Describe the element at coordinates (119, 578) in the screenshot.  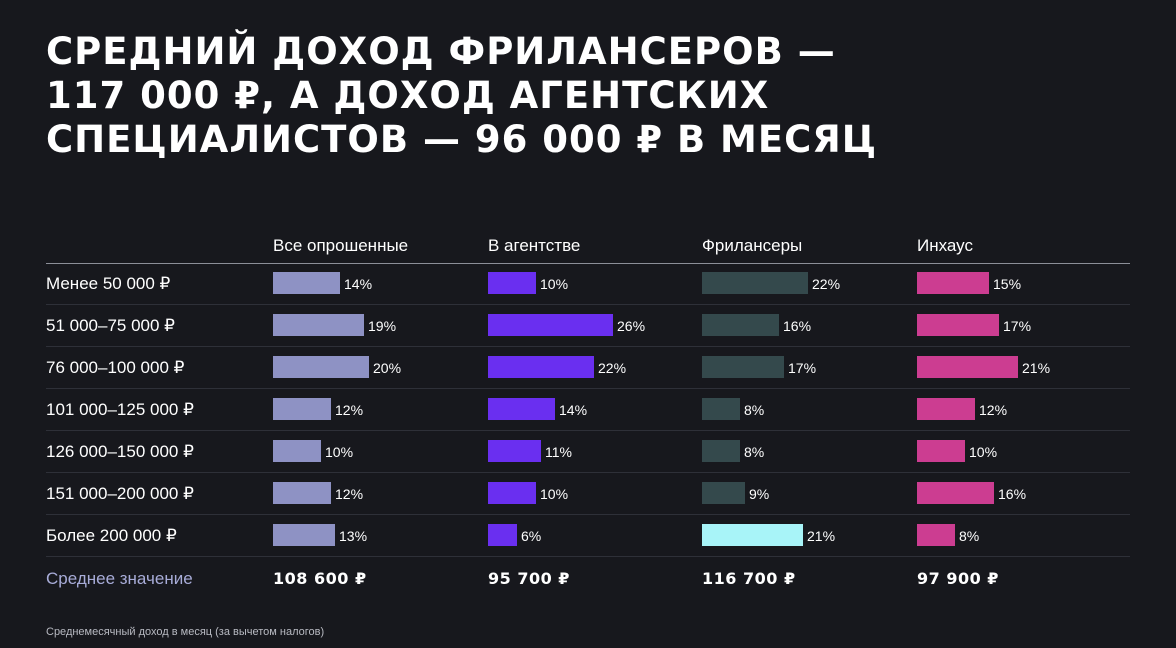
I see `average-row-label: Среднее значение` at that location.